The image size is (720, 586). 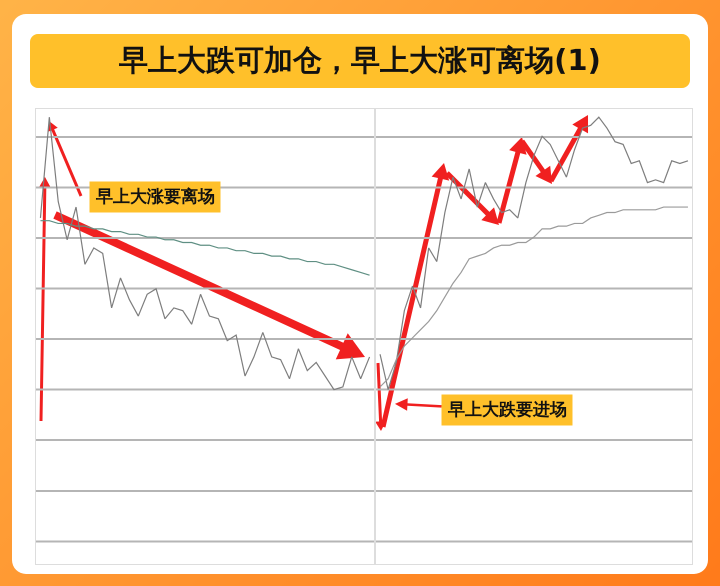 What do you see at coordinates (360, 61) in the screenshot?
I see `chart-title: 早上大跌可加仓，早上大涨可离场(1)` at bounding box center [360, 61].